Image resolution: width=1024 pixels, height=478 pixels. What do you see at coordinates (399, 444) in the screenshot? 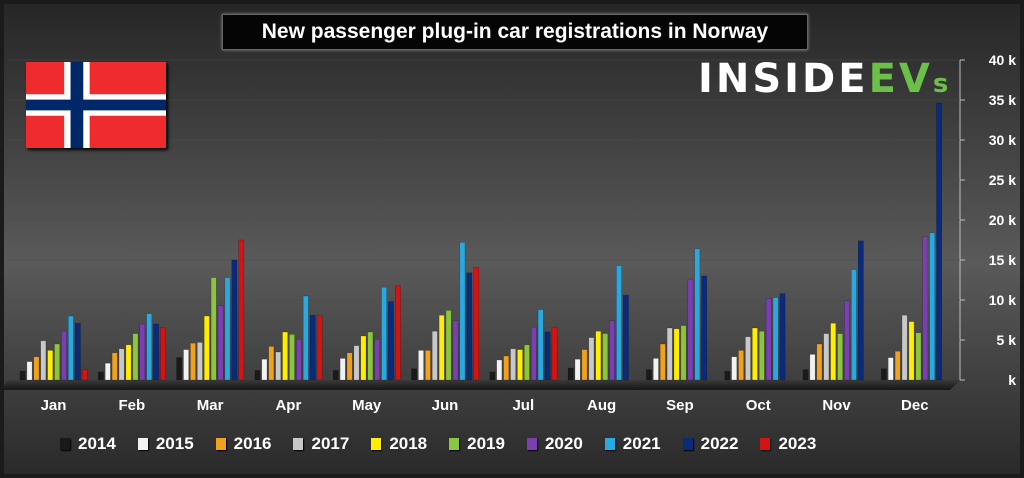
I see `legend-item-2018: 2018` at bounding box center [399, 444].